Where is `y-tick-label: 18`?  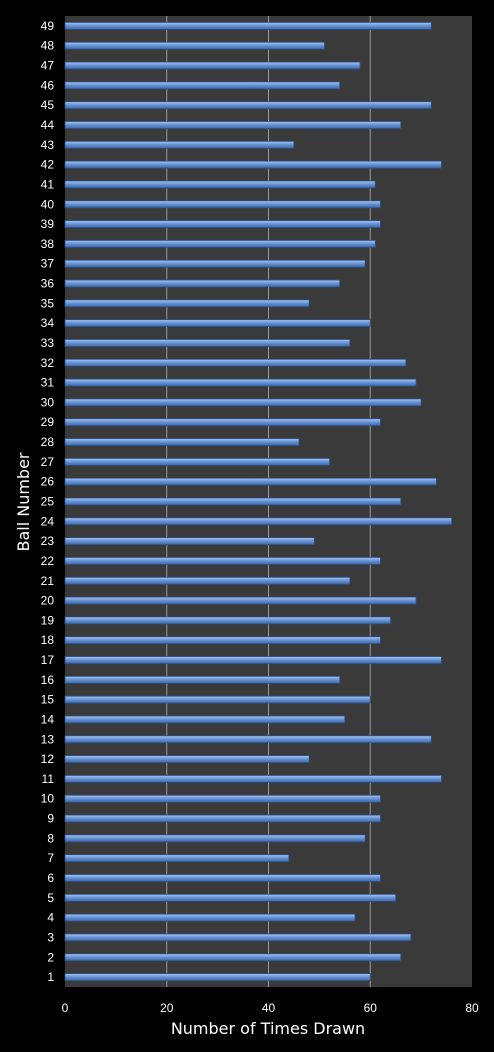 y-tick-label: 18 is located at coordinates (48, 640).